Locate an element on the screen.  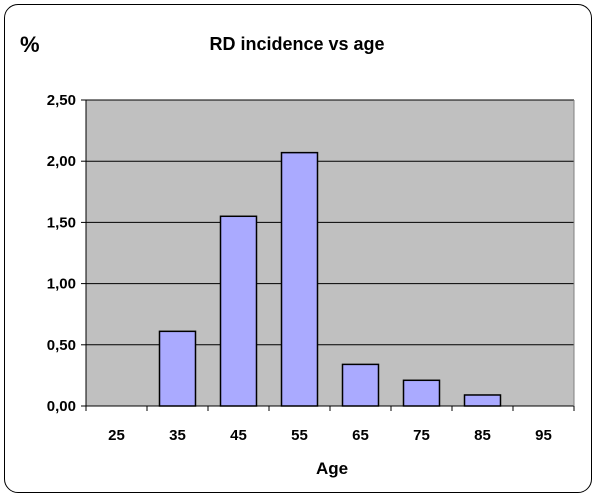
y-tick-label: 1,50 is located at coordinates (61, 222).